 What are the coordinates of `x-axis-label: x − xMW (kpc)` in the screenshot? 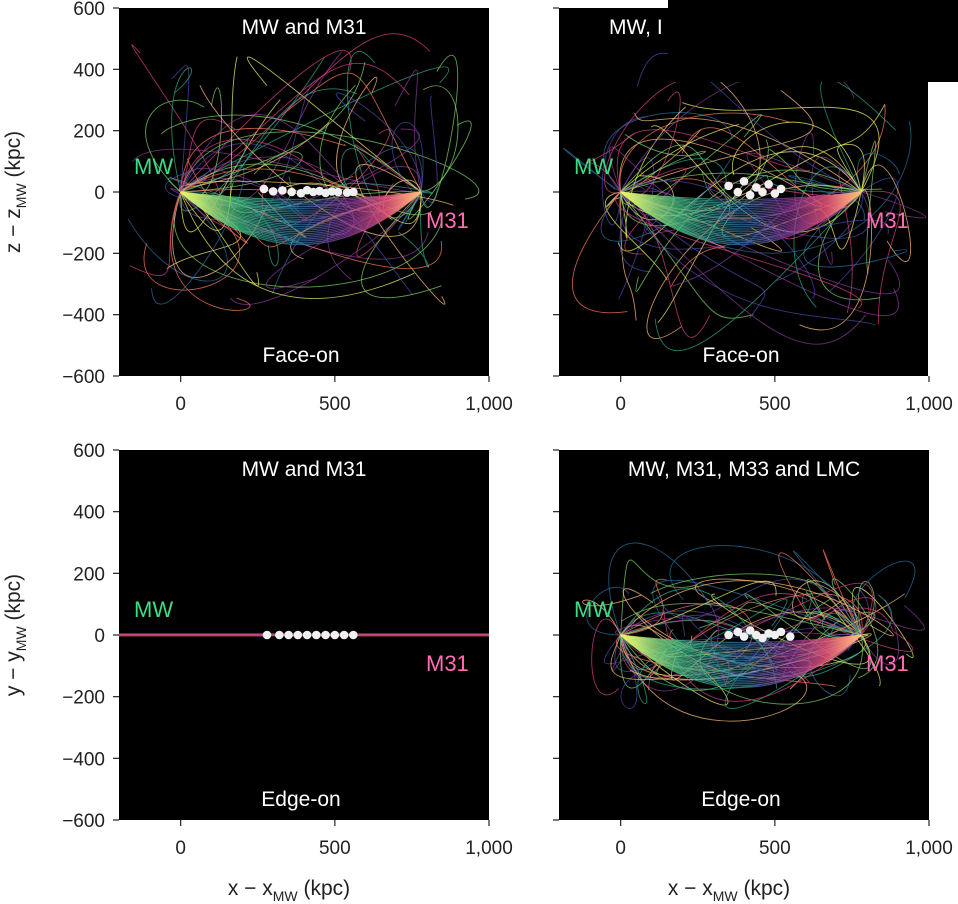 It's located at (729, 890).